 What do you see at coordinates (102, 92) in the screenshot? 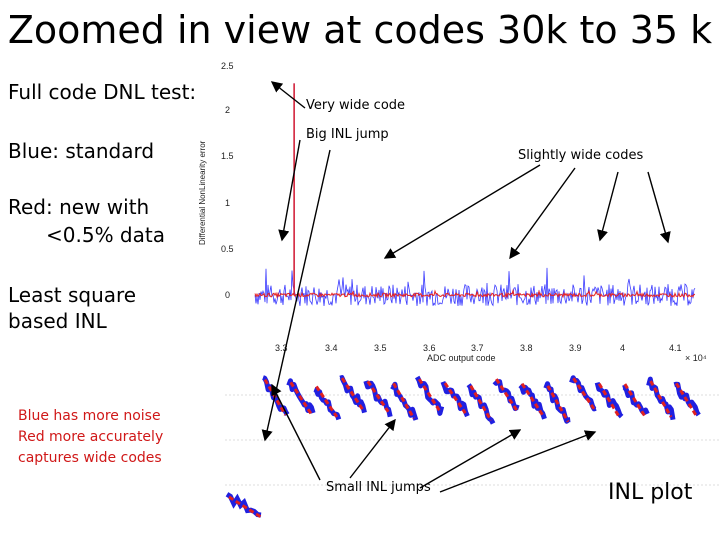
I see `full-code-label: Full code DNL test:` at bounding box center [102, 92].